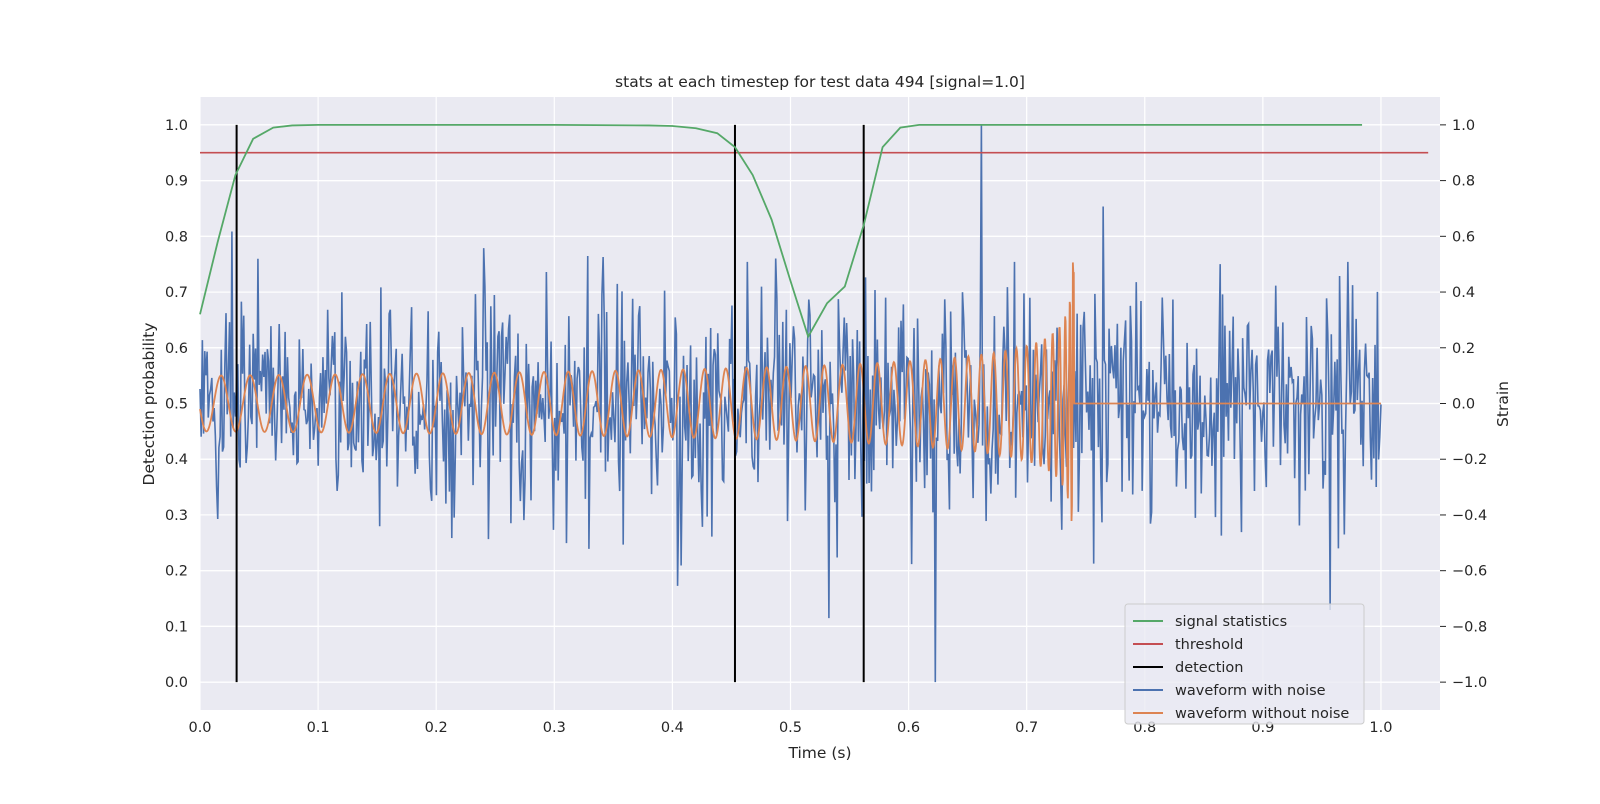 This screenshot has height=804, width=1600. Describe the element at coordinates (1231, 622) in the screenshot. I see `legend-label: signal statistics` at that location.